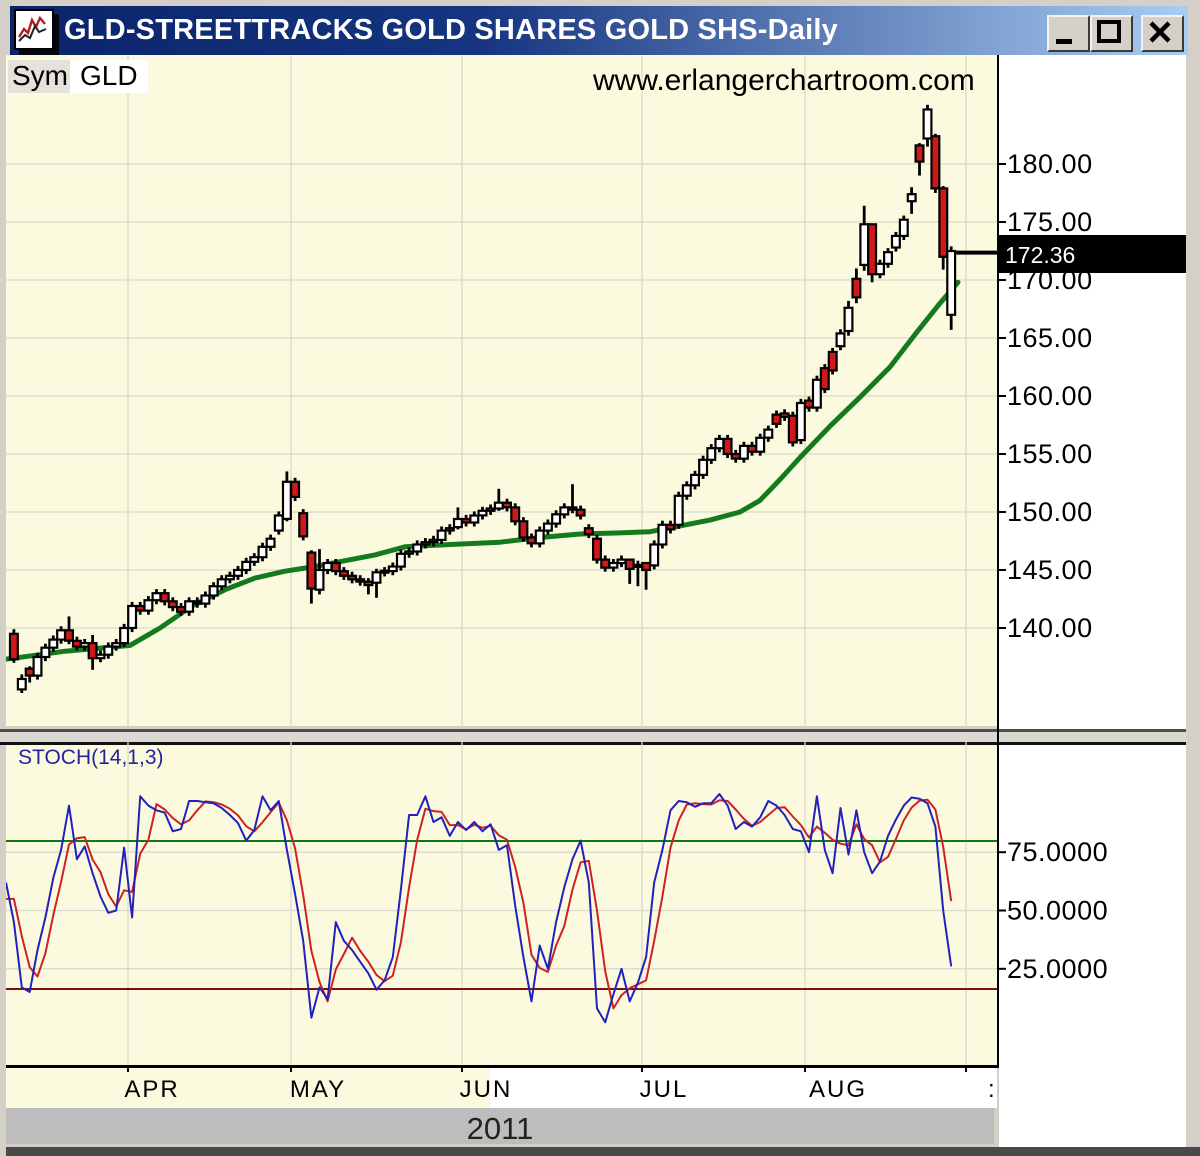 This screenshot has height=1156, width=1200. Describe the element at coordinates (1050, 628) in the screenshot. I see `svg-text: 140.00` at that location.